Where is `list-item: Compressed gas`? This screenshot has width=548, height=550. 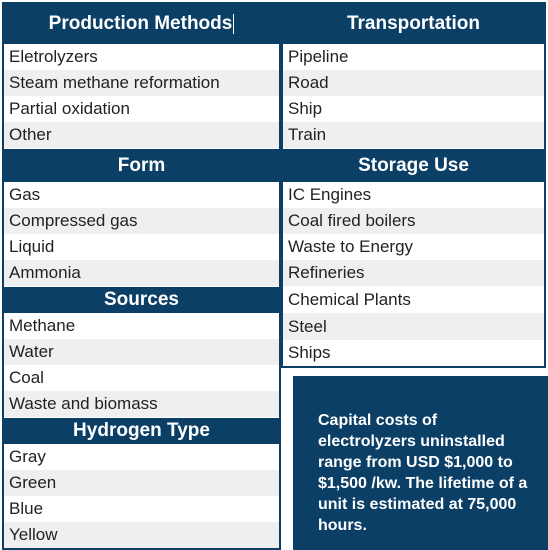 list-item: Compressed gas is located at coordinates (141, 221).